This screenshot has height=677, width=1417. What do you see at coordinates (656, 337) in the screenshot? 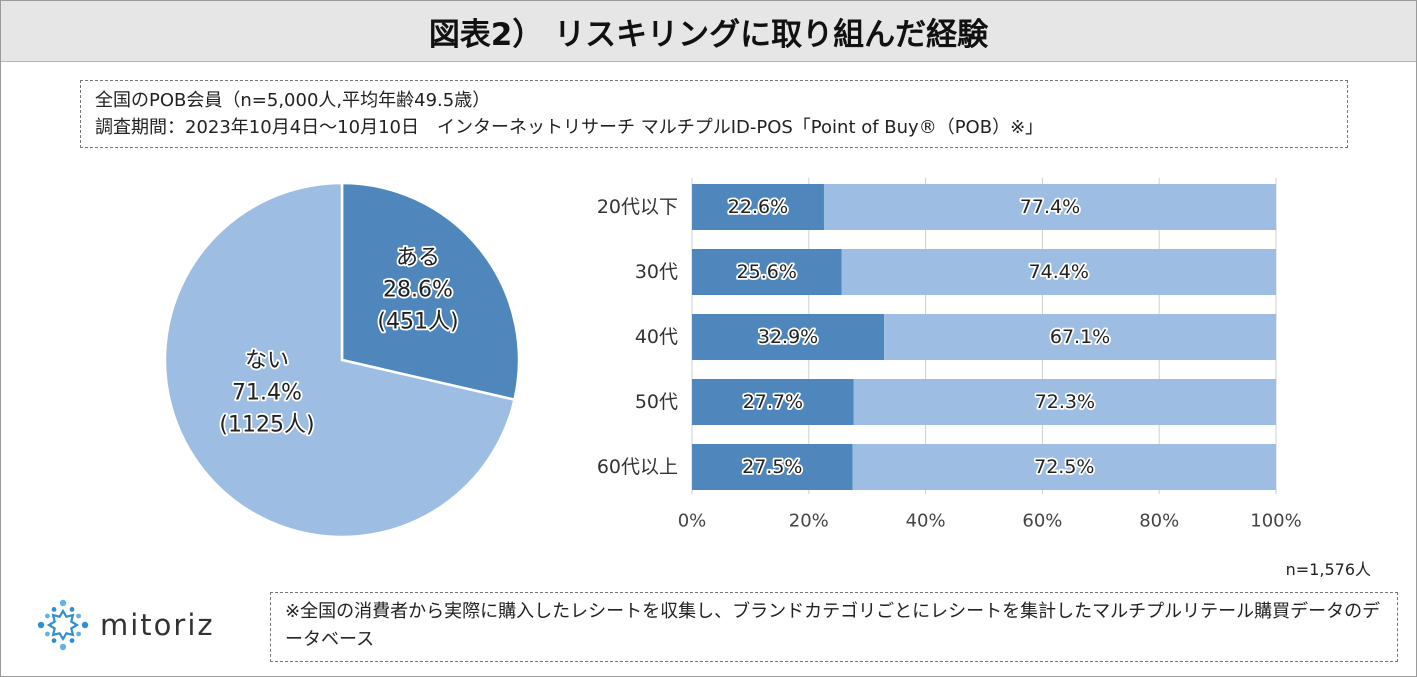
I see `y-category-label: 40代` at bounding box center [656, 337].